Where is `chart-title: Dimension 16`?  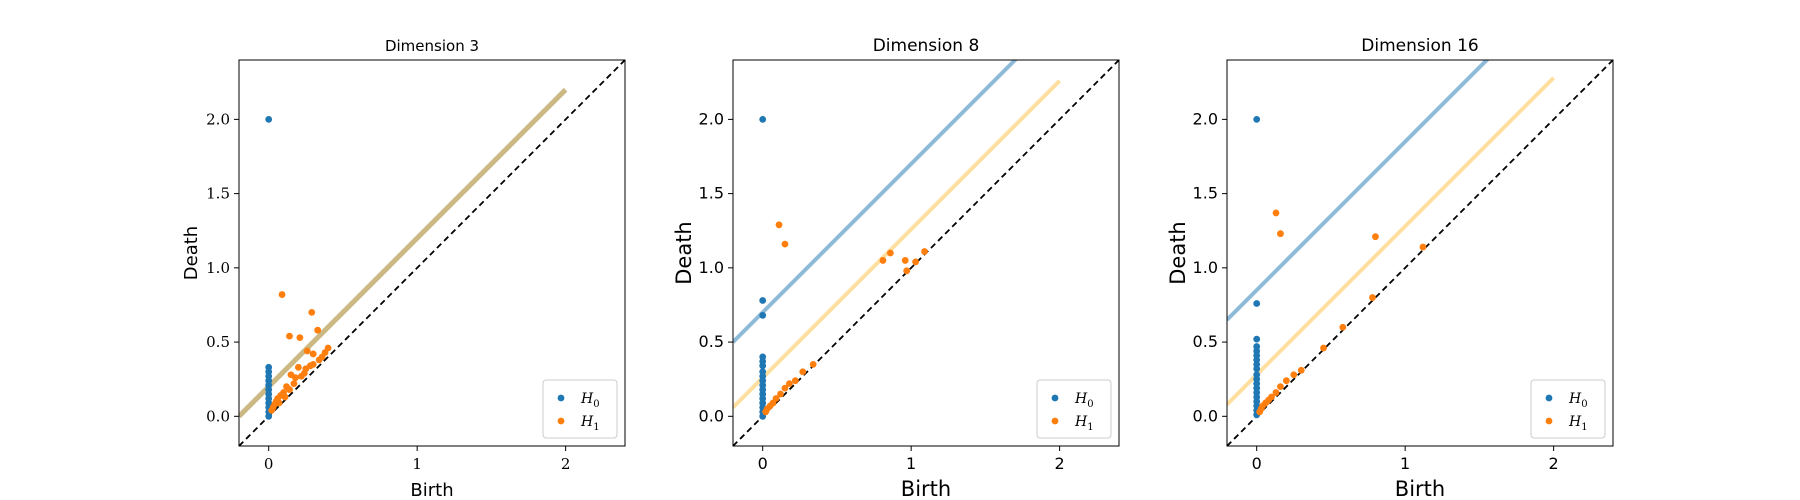 chart-title: Dimension 16 is located at coordinates (1419, 46).